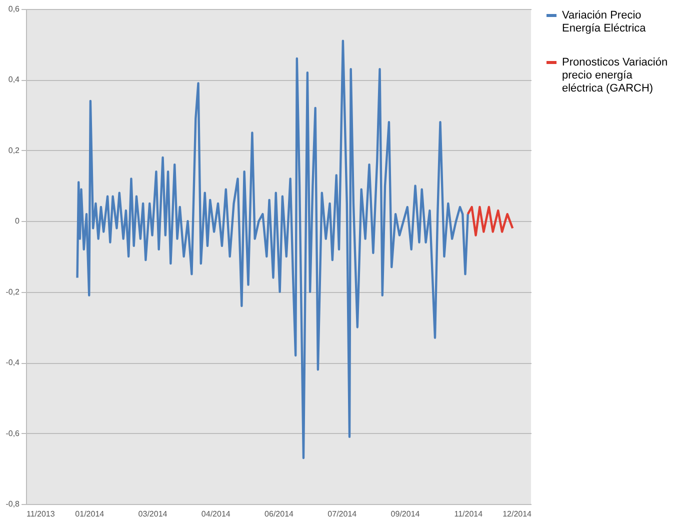 This screenshot has height=523, width=673. What do you see at coordinates (490, 221) in the screenshot?
I see `line-series` at bounding box center [490, 221].